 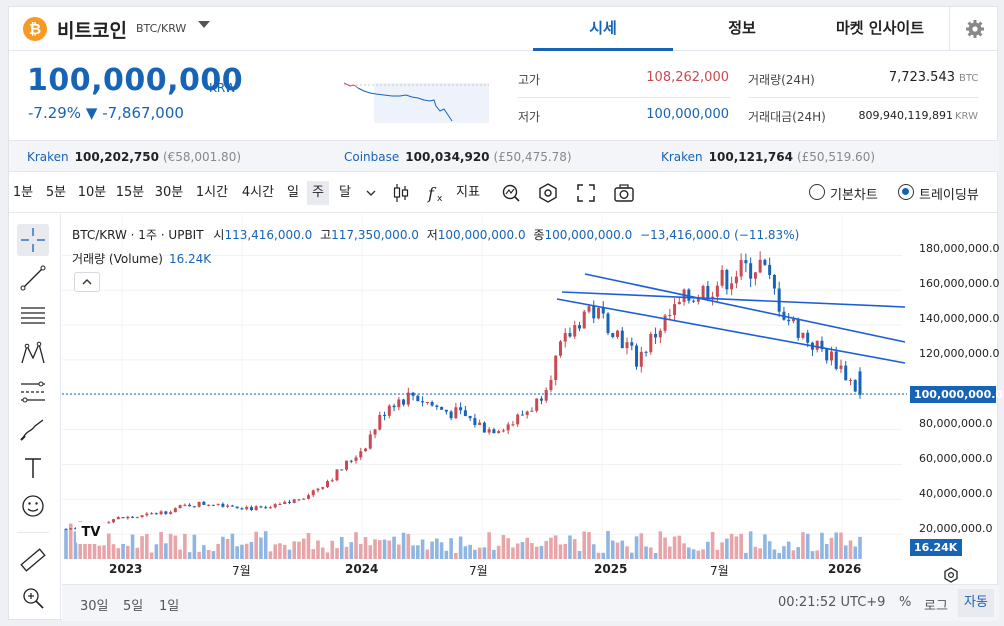 I want to click on coin-pair: BTC/KRW, so click(x=161, y=28).